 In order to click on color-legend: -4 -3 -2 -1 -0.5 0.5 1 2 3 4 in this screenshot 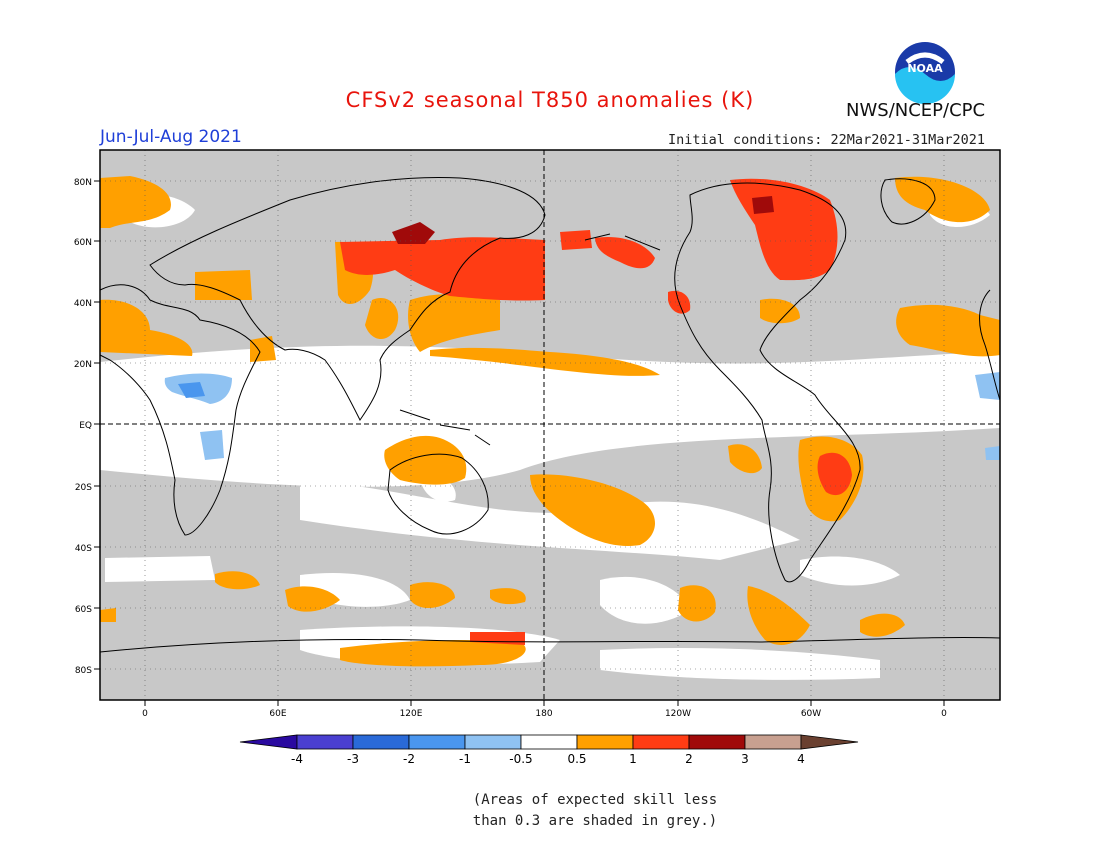, I will do `click(549, 750)`.